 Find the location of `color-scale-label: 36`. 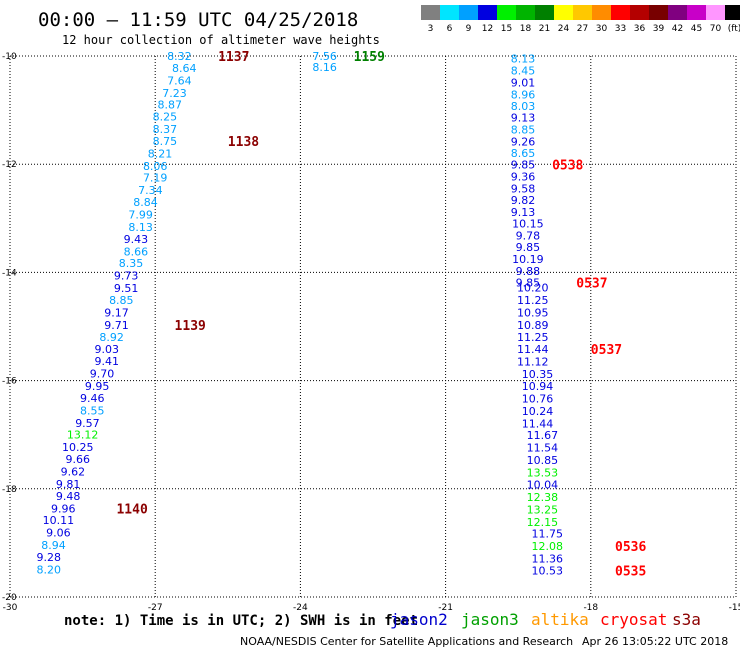

color-scale-label: 36 is located at coordinates (640, 29).